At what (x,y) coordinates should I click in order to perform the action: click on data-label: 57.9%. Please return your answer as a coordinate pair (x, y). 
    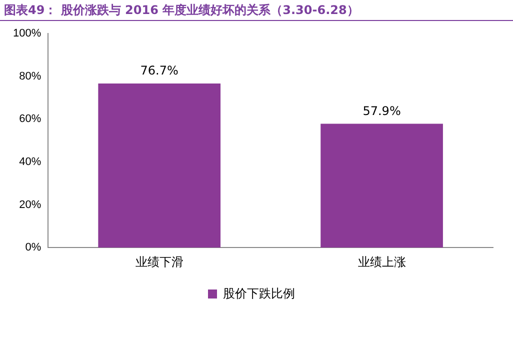
    Looking at the image, I should click on (381, 111).